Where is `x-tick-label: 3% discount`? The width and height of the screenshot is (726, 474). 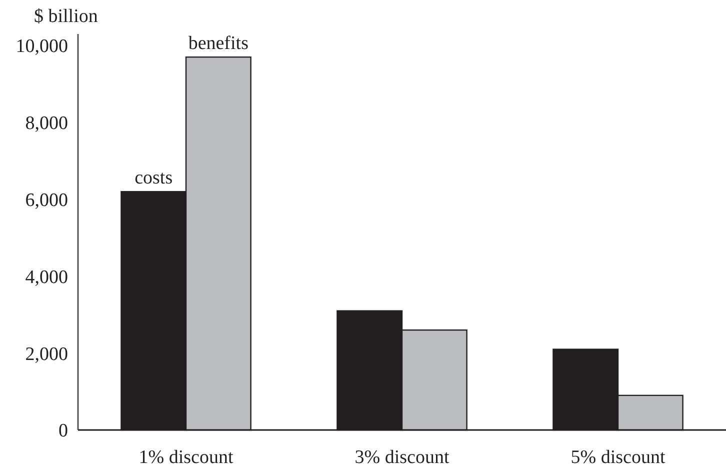 x-tick-label: 3% discount is located at coordinates (402, 457).